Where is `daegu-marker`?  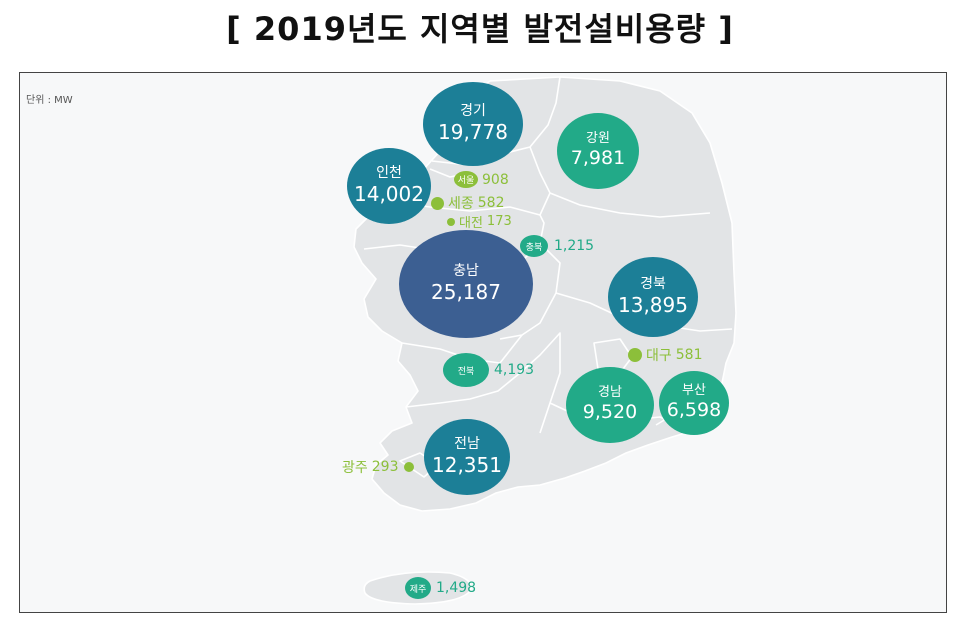
daegu-marker is located at coordinates (635, 355).